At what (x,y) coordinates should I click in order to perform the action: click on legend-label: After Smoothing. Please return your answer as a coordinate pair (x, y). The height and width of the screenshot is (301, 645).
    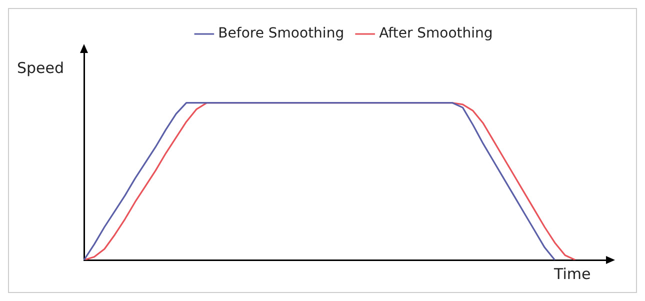
    Looking at the image, I should click on (436, 34).